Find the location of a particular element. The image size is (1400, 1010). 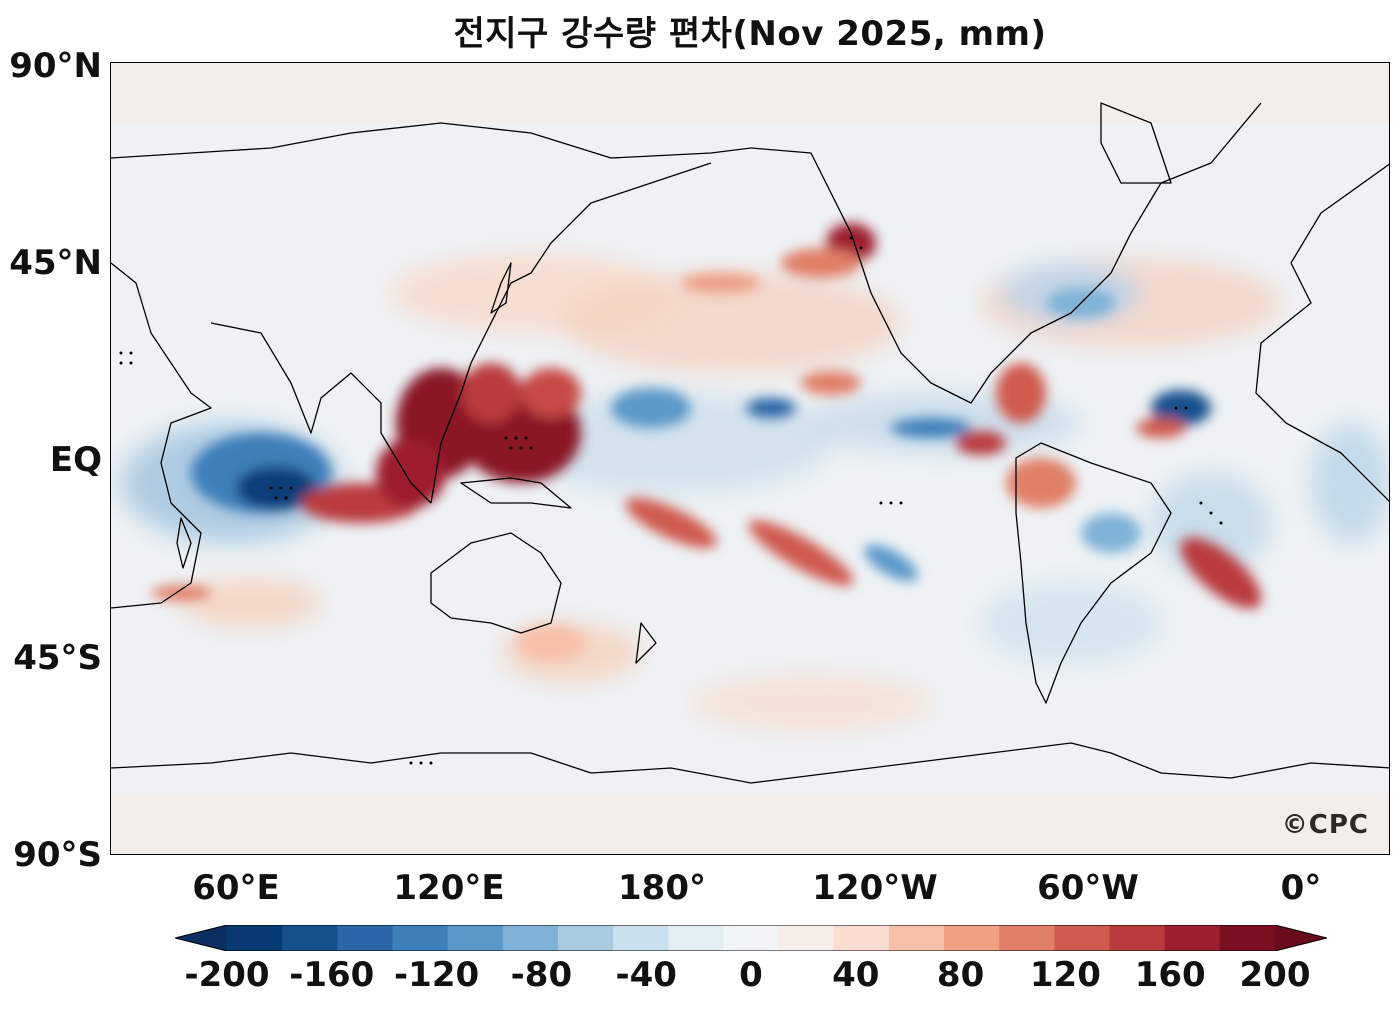

map-title: 전지구 강수량 편차(Nov 2025, mm) is located at coordinates (750, 34).